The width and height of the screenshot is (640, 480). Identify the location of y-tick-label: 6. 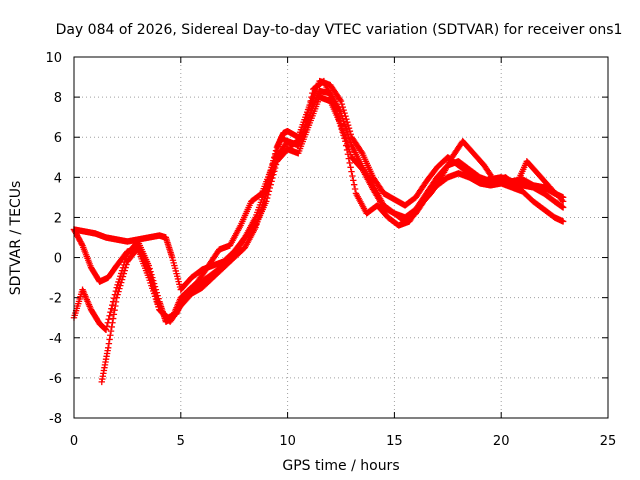
(58, 138).